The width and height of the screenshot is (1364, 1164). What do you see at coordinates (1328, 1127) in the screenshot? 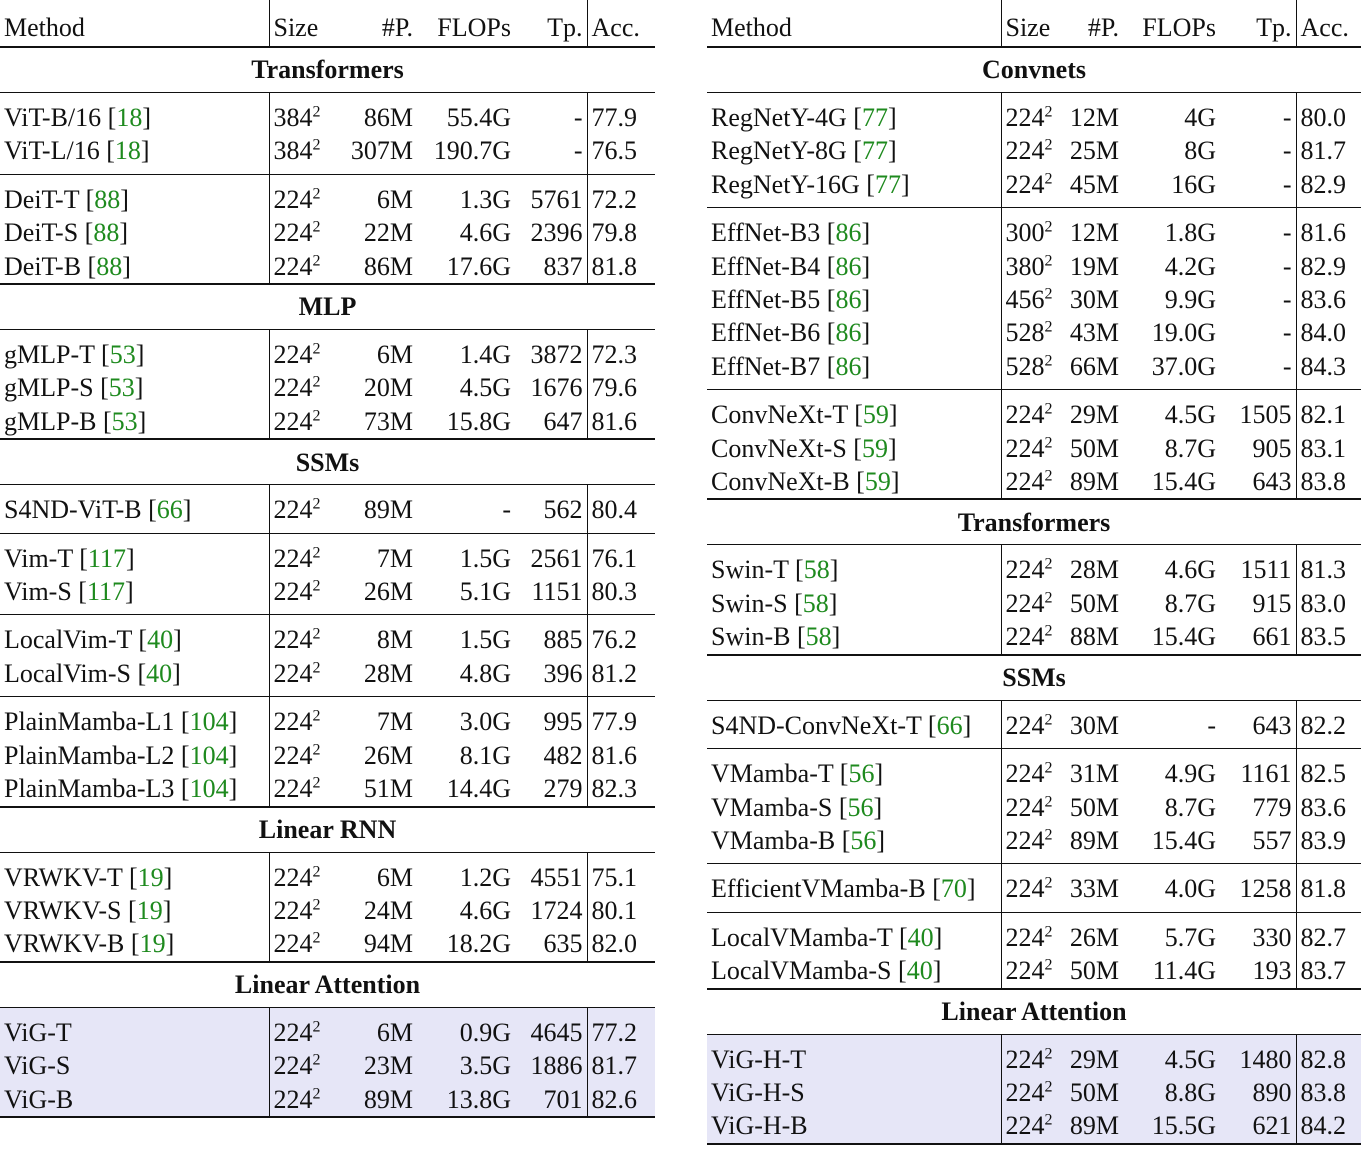
I see `accuracy-cell: 84.2` at bounding box center [1328, 1127].